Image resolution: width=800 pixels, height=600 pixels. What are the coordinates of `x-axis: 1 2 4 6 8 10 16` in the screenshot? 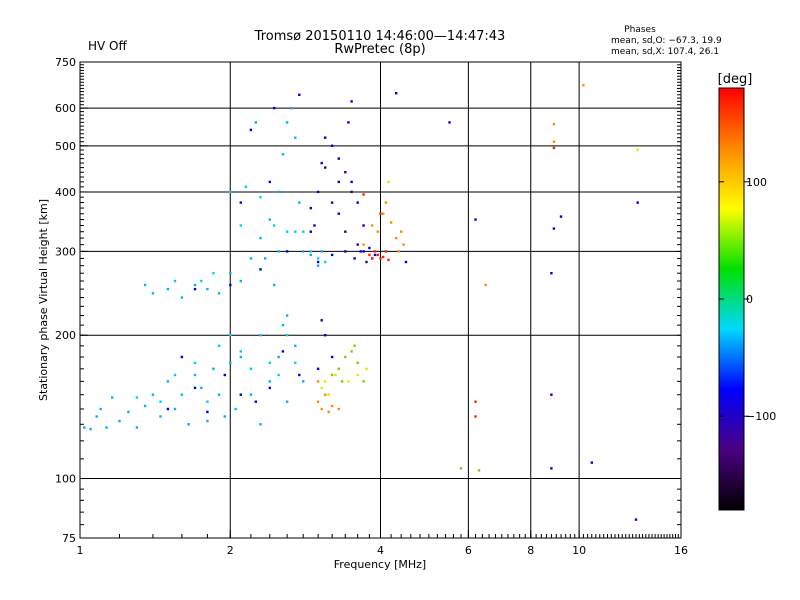 It's located at (382, 543).